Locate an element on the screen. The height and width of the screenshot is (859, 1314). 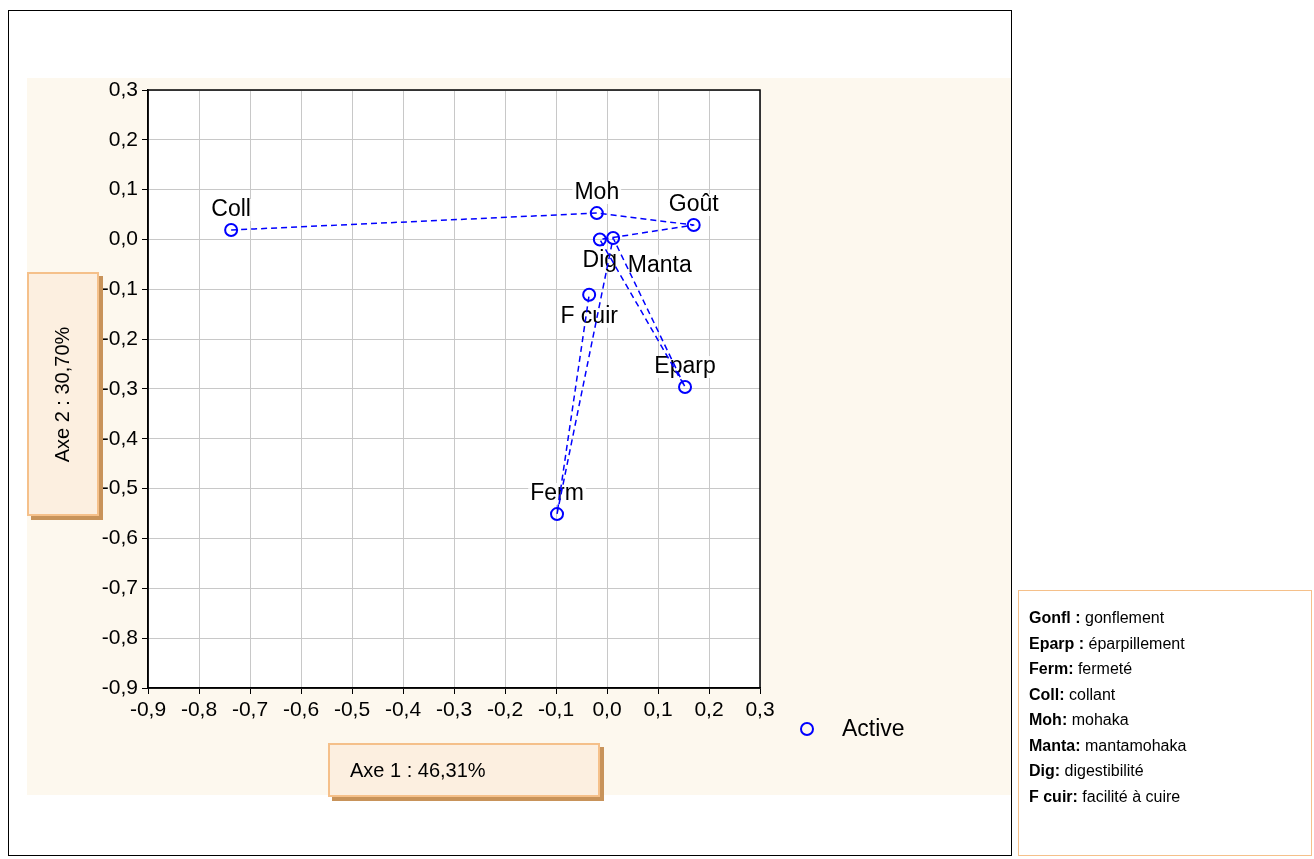
y-tick-label: -0,2 is located at coordinates (119, 337).